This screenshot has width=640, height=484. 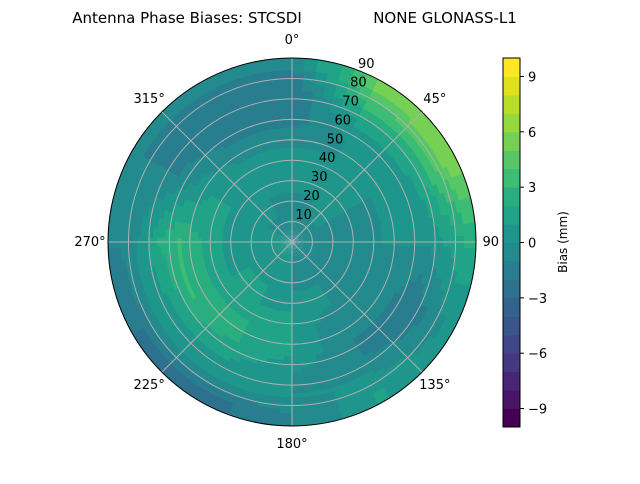 What do you see at coordinates (292, 40) in the screenshot?
I see `angular-tick-label: 0°` at bounding box center [292, 40].